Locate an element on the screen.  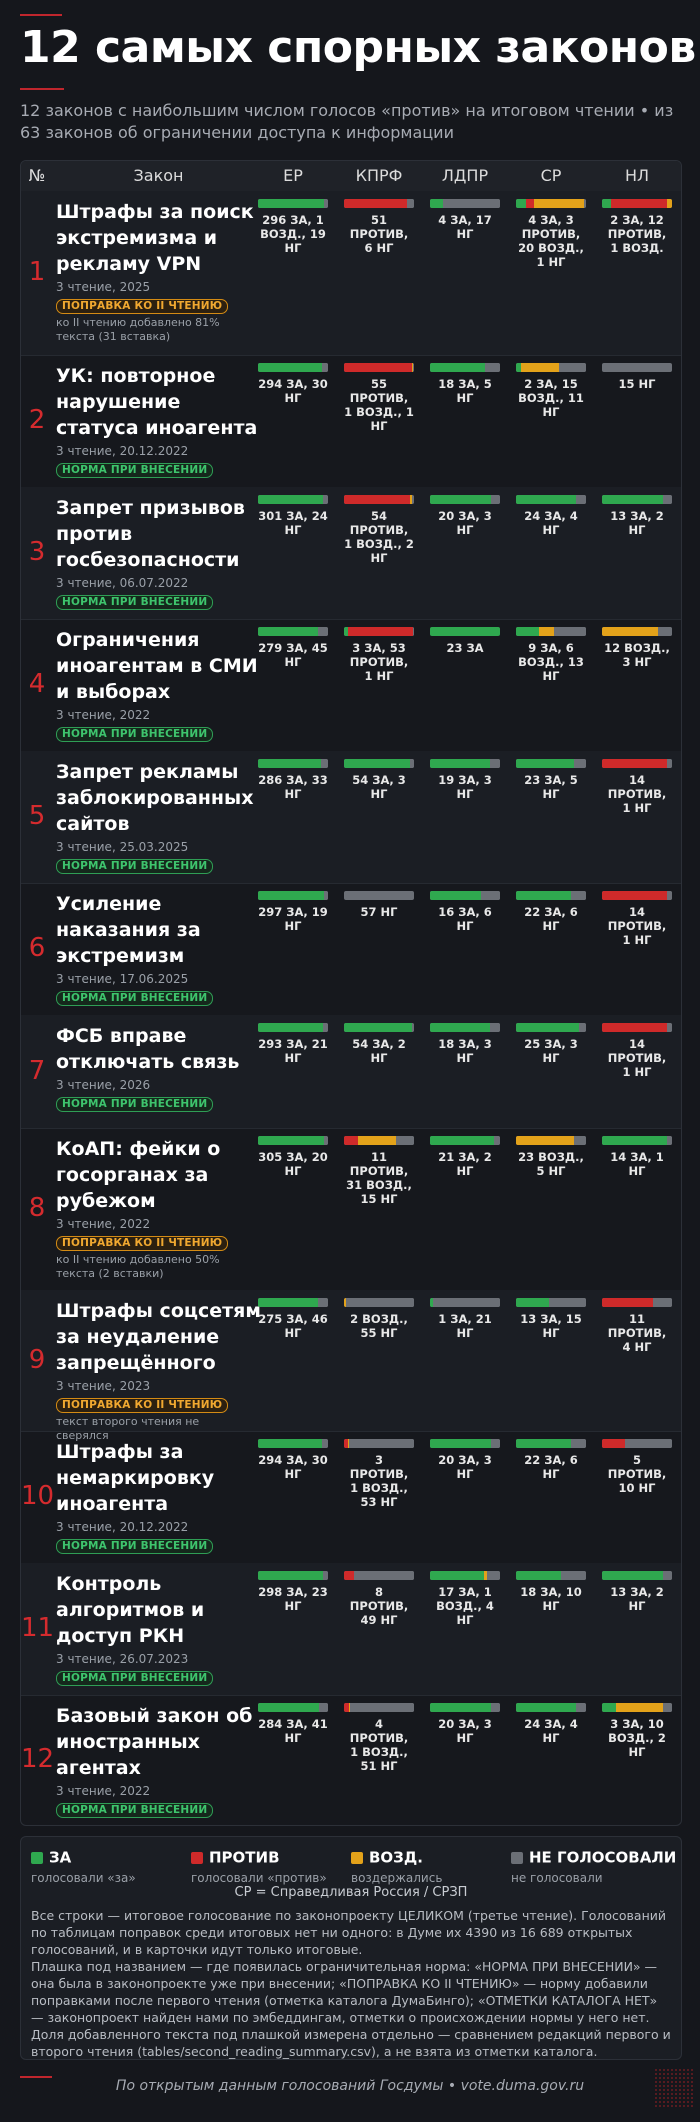
vote-label: 54 ЗА, 3 НГ is located at coordinates (379, 787).